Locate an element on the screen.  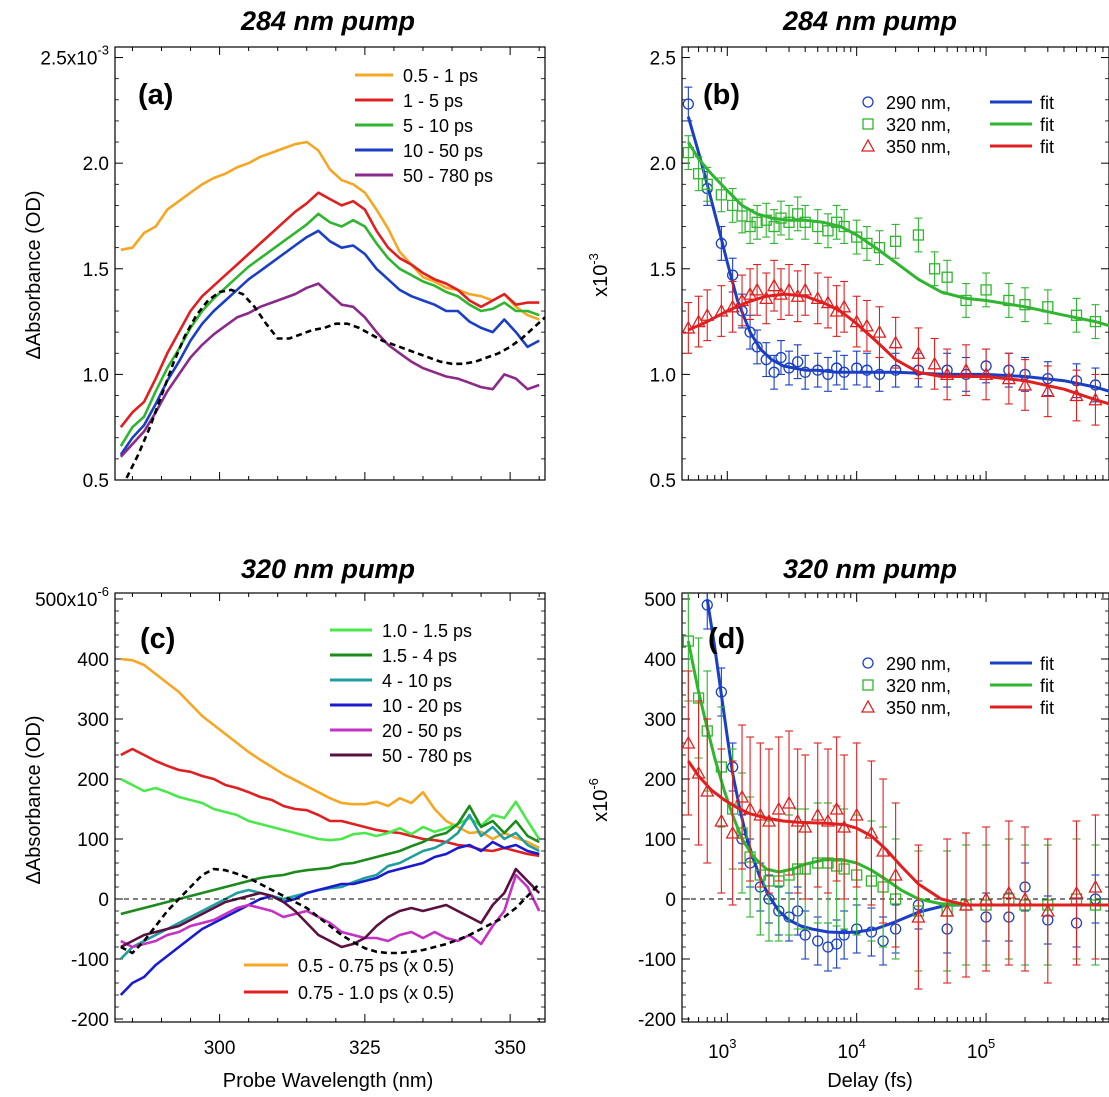
panel-c-title: 320 nm pump is located at coordinates (328, 569).